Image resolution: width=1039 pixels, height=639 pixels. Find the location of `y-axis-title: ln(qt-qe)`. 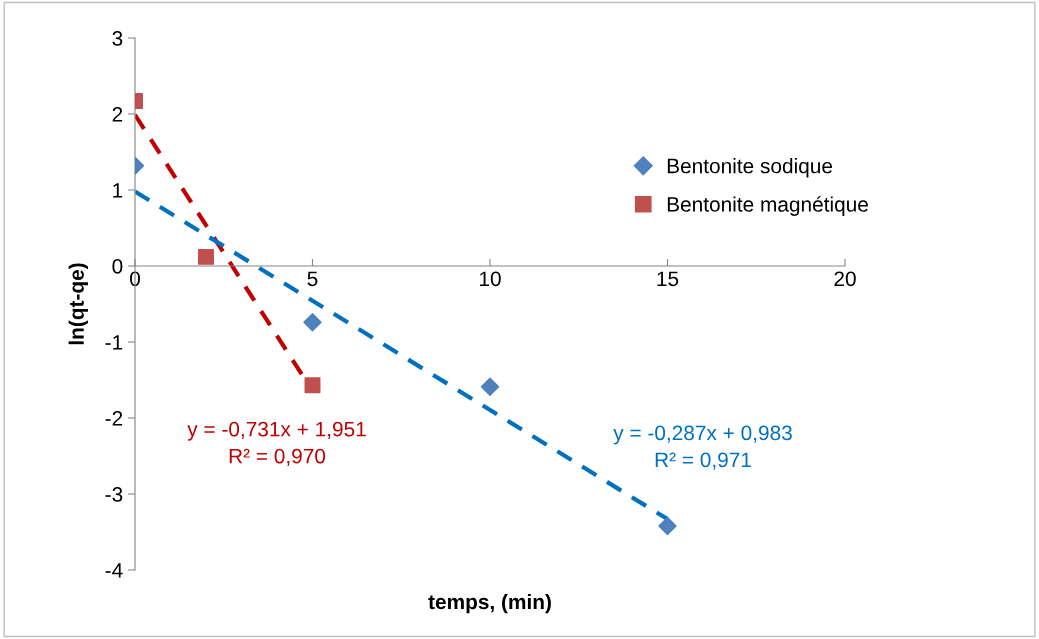

y-axis-title: ln(qt-qe) is located at coordinates (78, 304).